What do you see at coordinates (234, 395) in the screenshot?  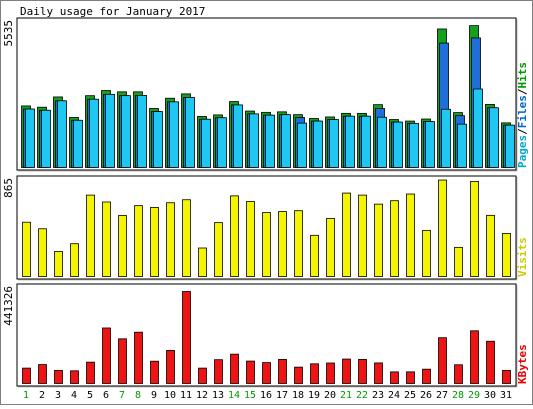 I see `day-label: 14` at bounding box center [234, 395].